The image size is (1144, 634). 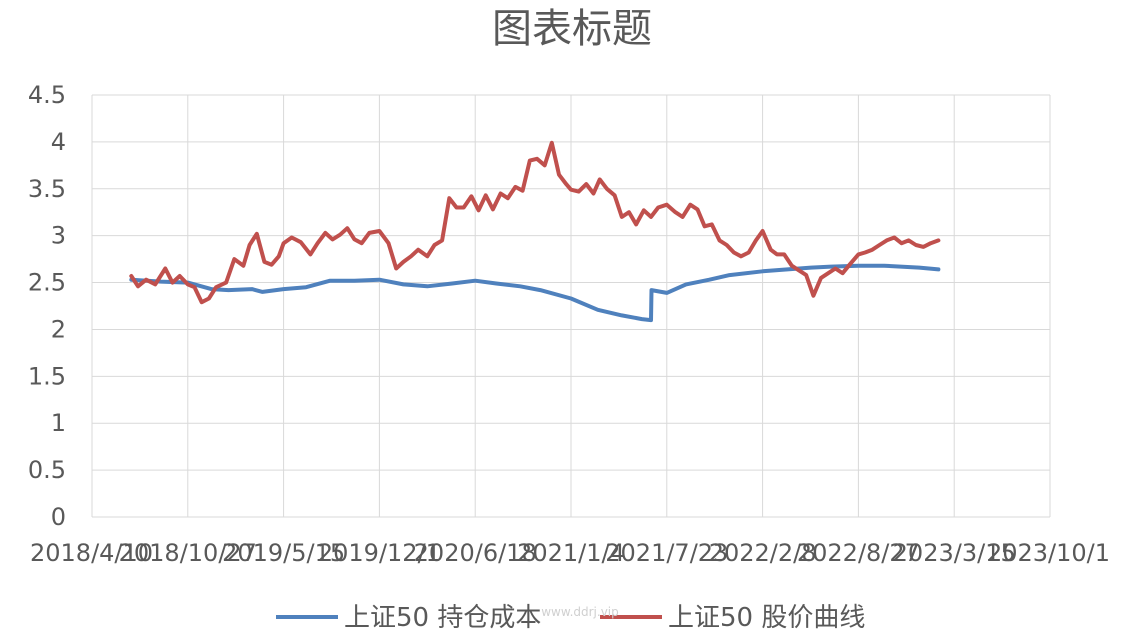 I want to click on x-tick-label: 2021/1/4, so click(x=571, y=553).